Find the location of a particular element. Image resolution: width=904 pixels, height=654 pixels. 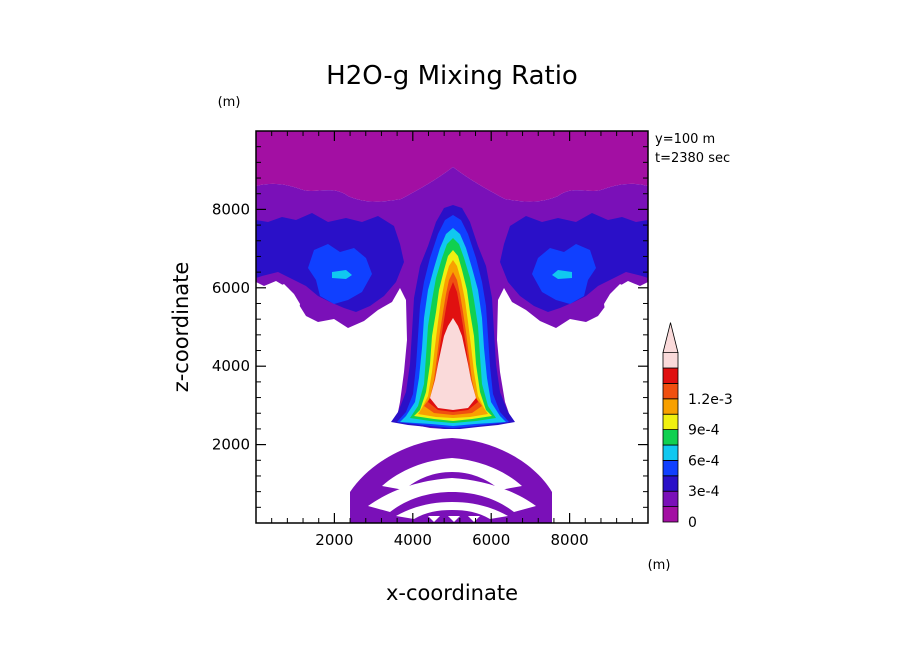

y-tick-label: 4000 is located at coordinates (231, 366).